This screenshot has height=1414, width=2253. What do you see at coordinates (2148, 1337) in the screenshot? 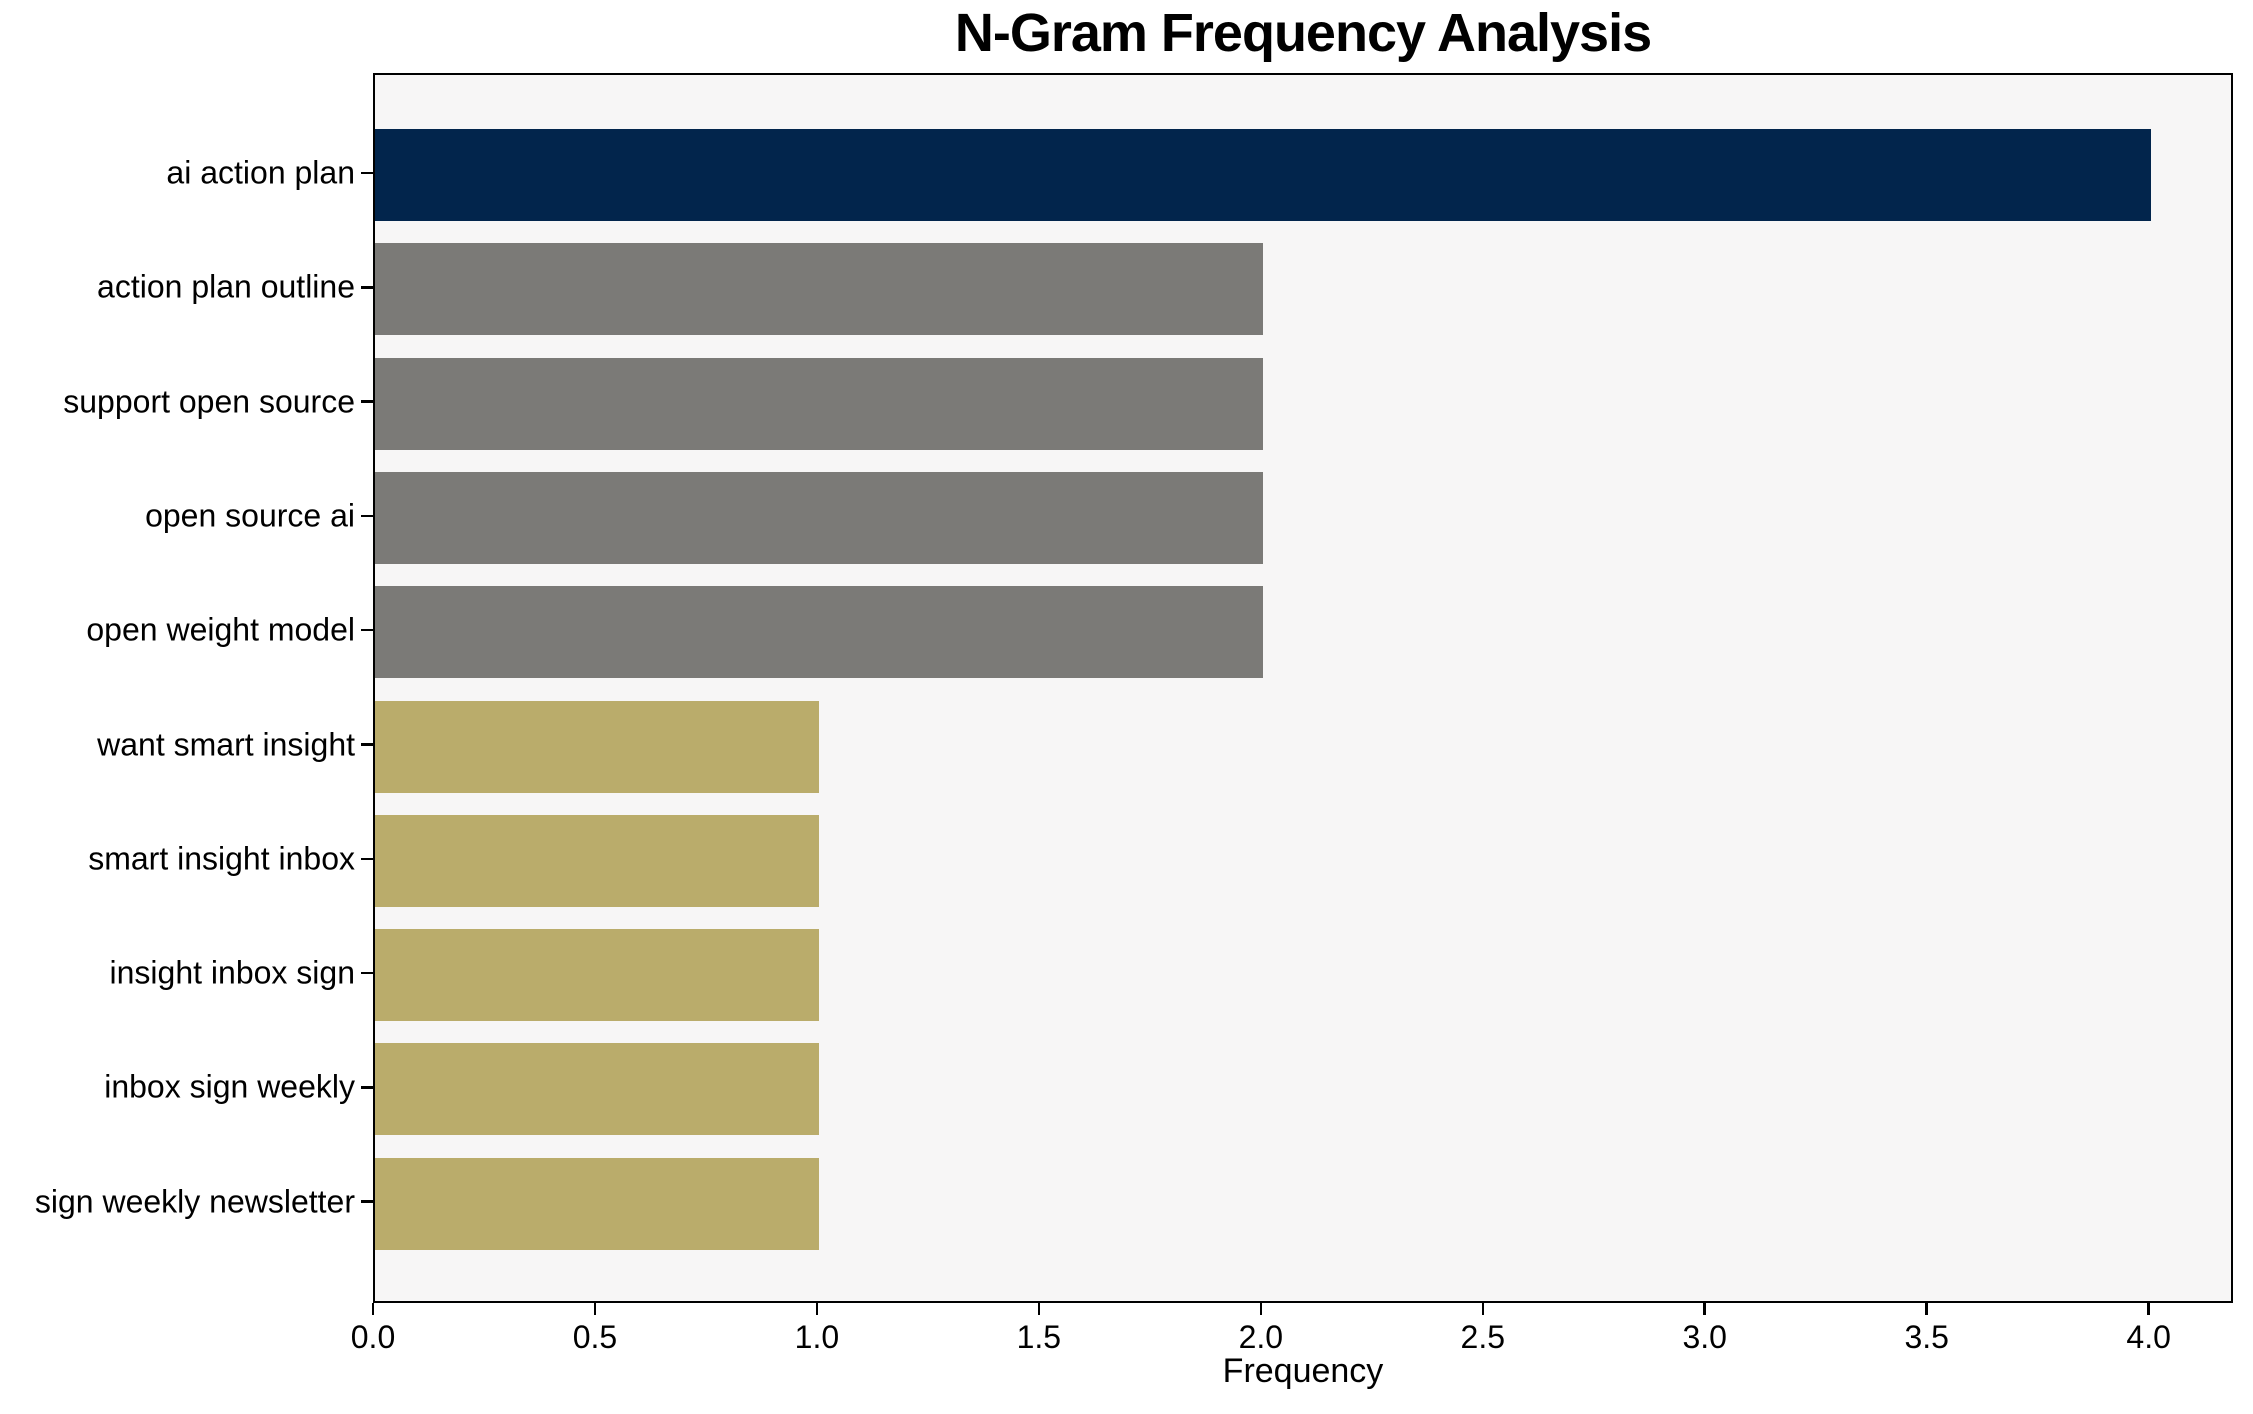
I see `x-axis-tick-label: 4.0` at bounding box center [2148, 1337].